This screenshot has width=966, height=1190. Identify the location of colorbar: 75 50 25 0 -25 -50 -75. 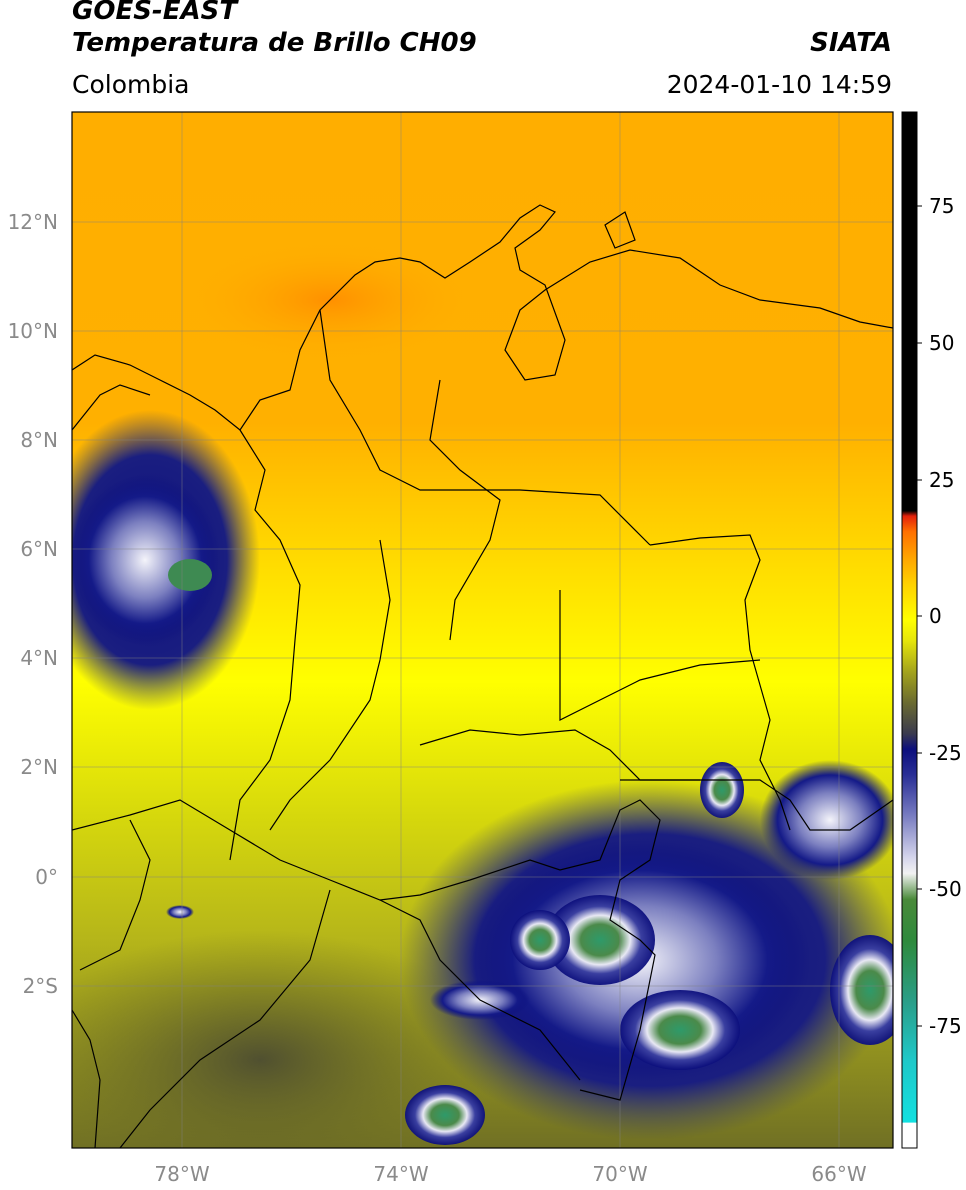
(931, 630).